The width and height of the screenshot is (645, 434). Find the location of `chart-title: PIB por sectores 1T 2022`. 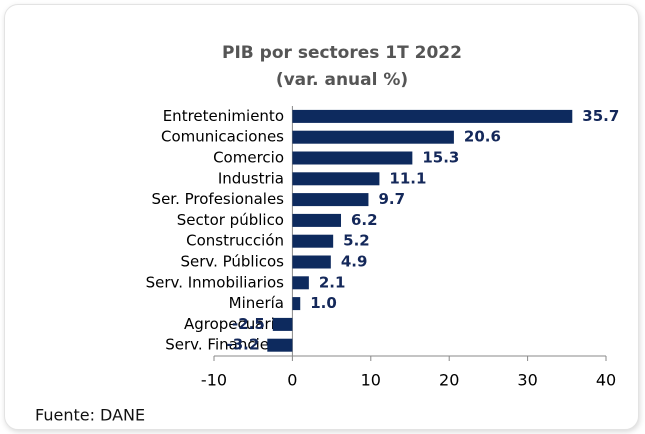

chart-title: PIB por sectores 1T 2022 is located at coordinates (342, 53).